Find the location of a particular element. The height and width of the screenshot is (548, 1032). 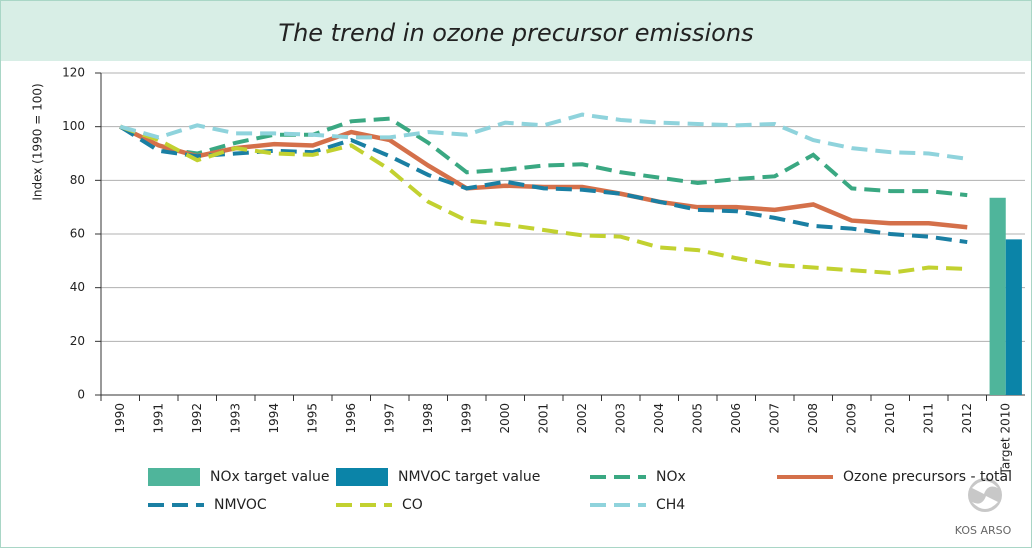

y-tick-label: 40 is located at coordinates (77, 287).